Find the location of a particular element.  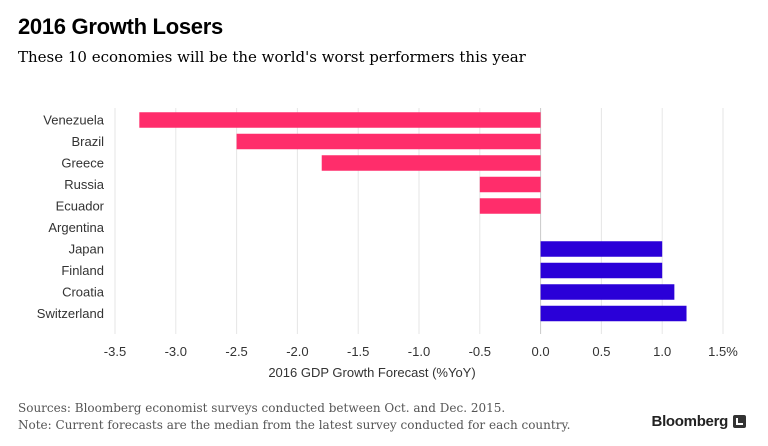

category-label: Greece is located at coordinates (82, 163).